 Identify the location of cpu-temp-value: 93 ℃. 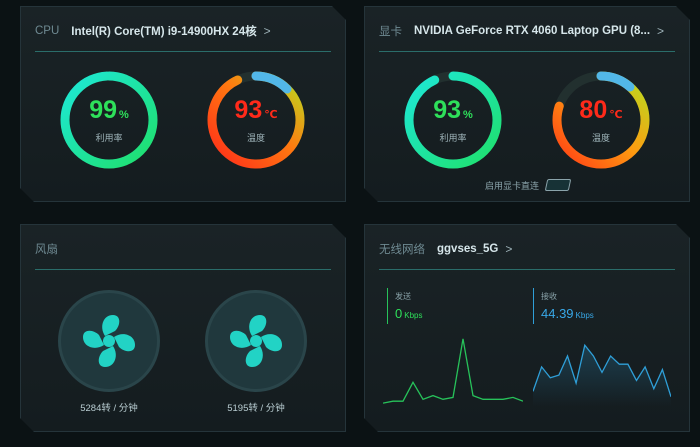
(256, 110).